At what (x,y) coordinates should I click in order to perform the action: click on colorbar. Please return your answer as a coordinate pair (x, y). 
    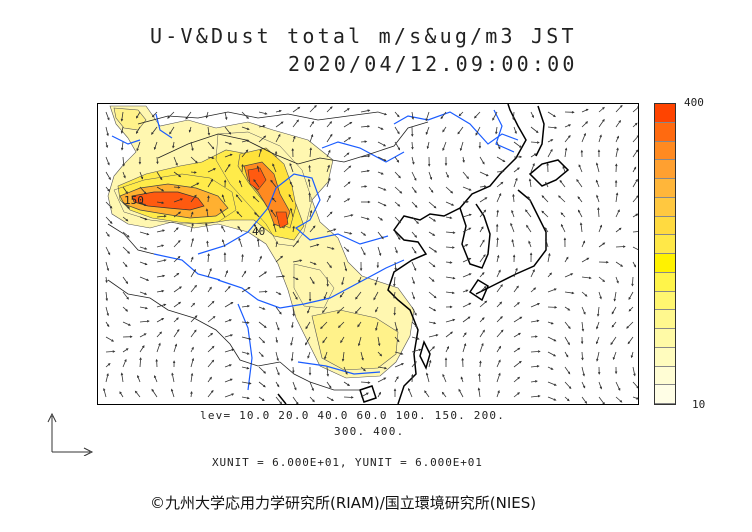
    Looking at the image, I should click on (665, 254).